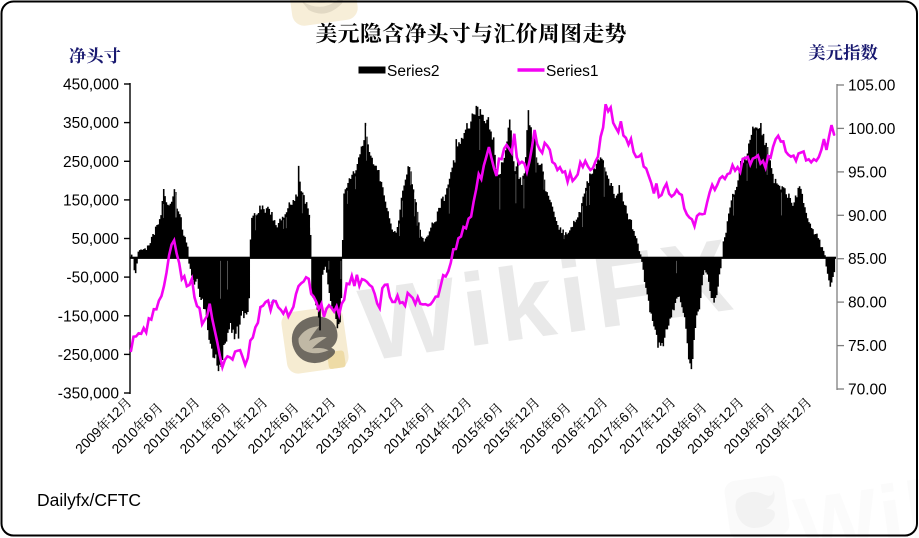  Describe the element at coordinates (867, 259) in the screenshot. I see `svg-text: 85.00` at that location.